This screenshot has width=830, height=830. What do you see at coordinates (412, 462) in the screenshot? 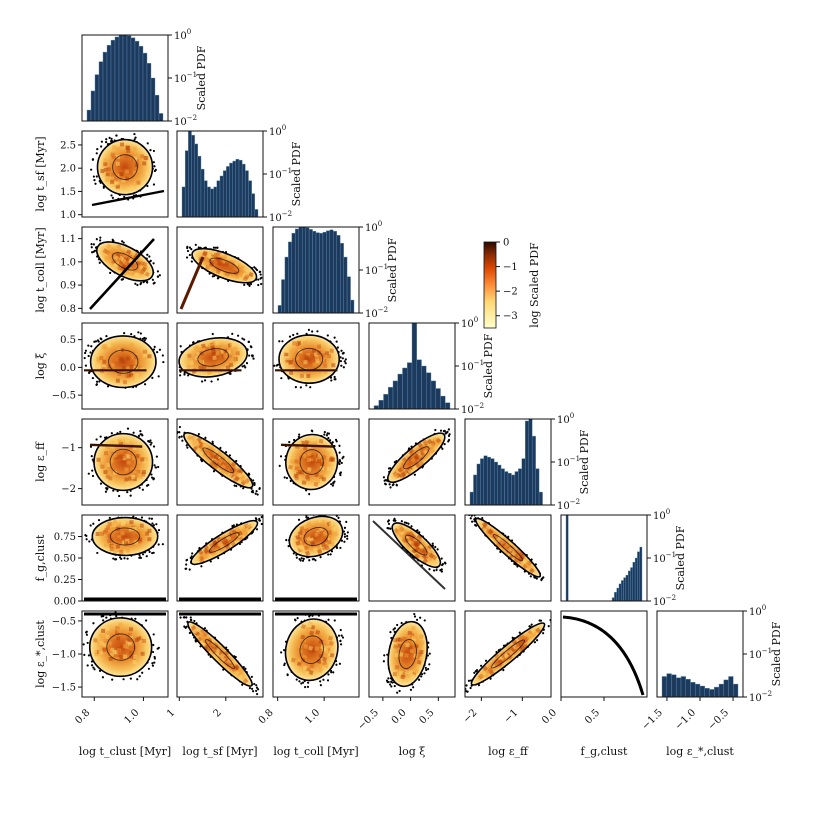
I see `panel-frame` at bounding box center [412, 462].